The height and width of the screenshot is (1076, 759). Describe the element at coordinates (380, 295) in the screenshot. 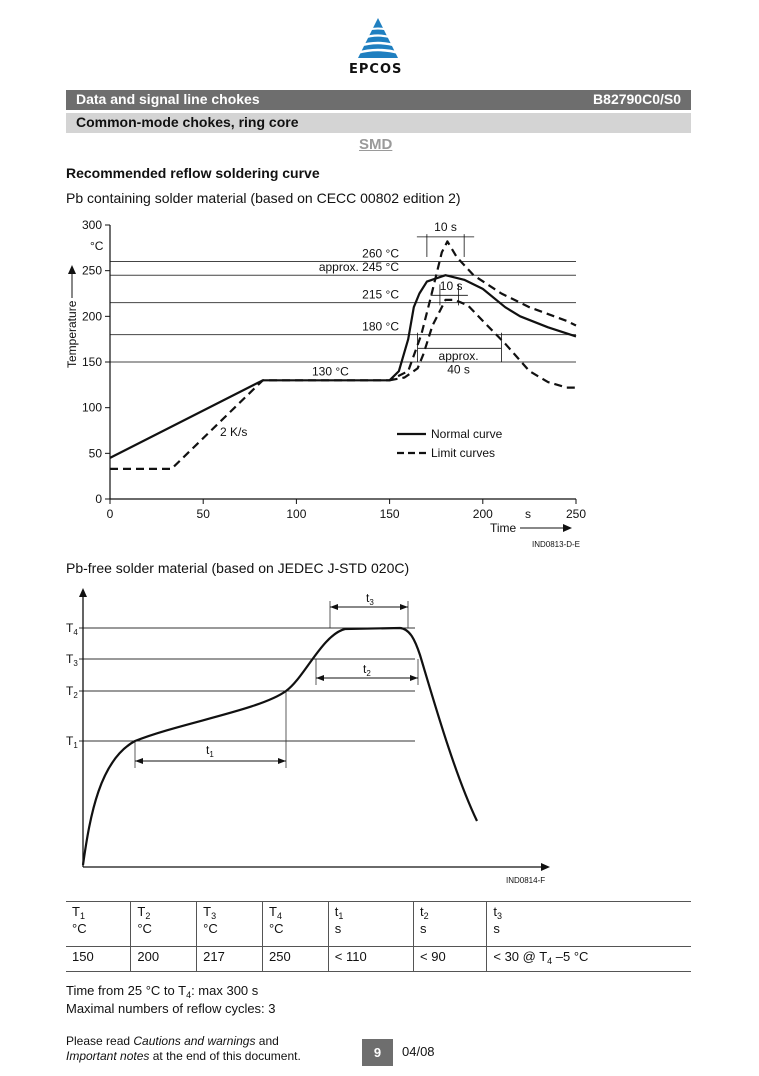

I see `reference-label: 215 °C` at that location.